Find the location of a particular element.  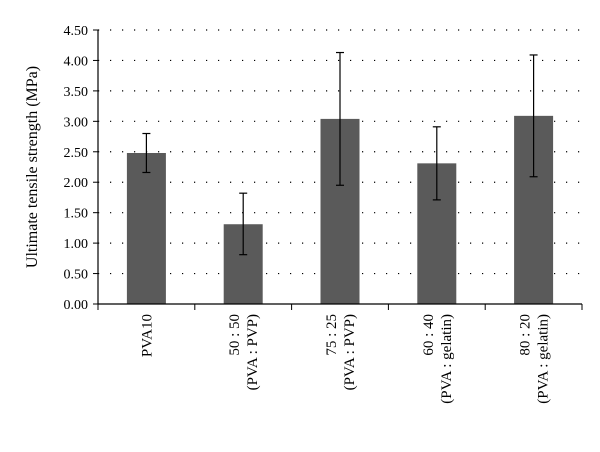

y-tick-labels: 0.00 0.50 1.00 1.50 2.00 2.50 3.00 3.50 4.00 4.50 is located at coordinates (76, 168).